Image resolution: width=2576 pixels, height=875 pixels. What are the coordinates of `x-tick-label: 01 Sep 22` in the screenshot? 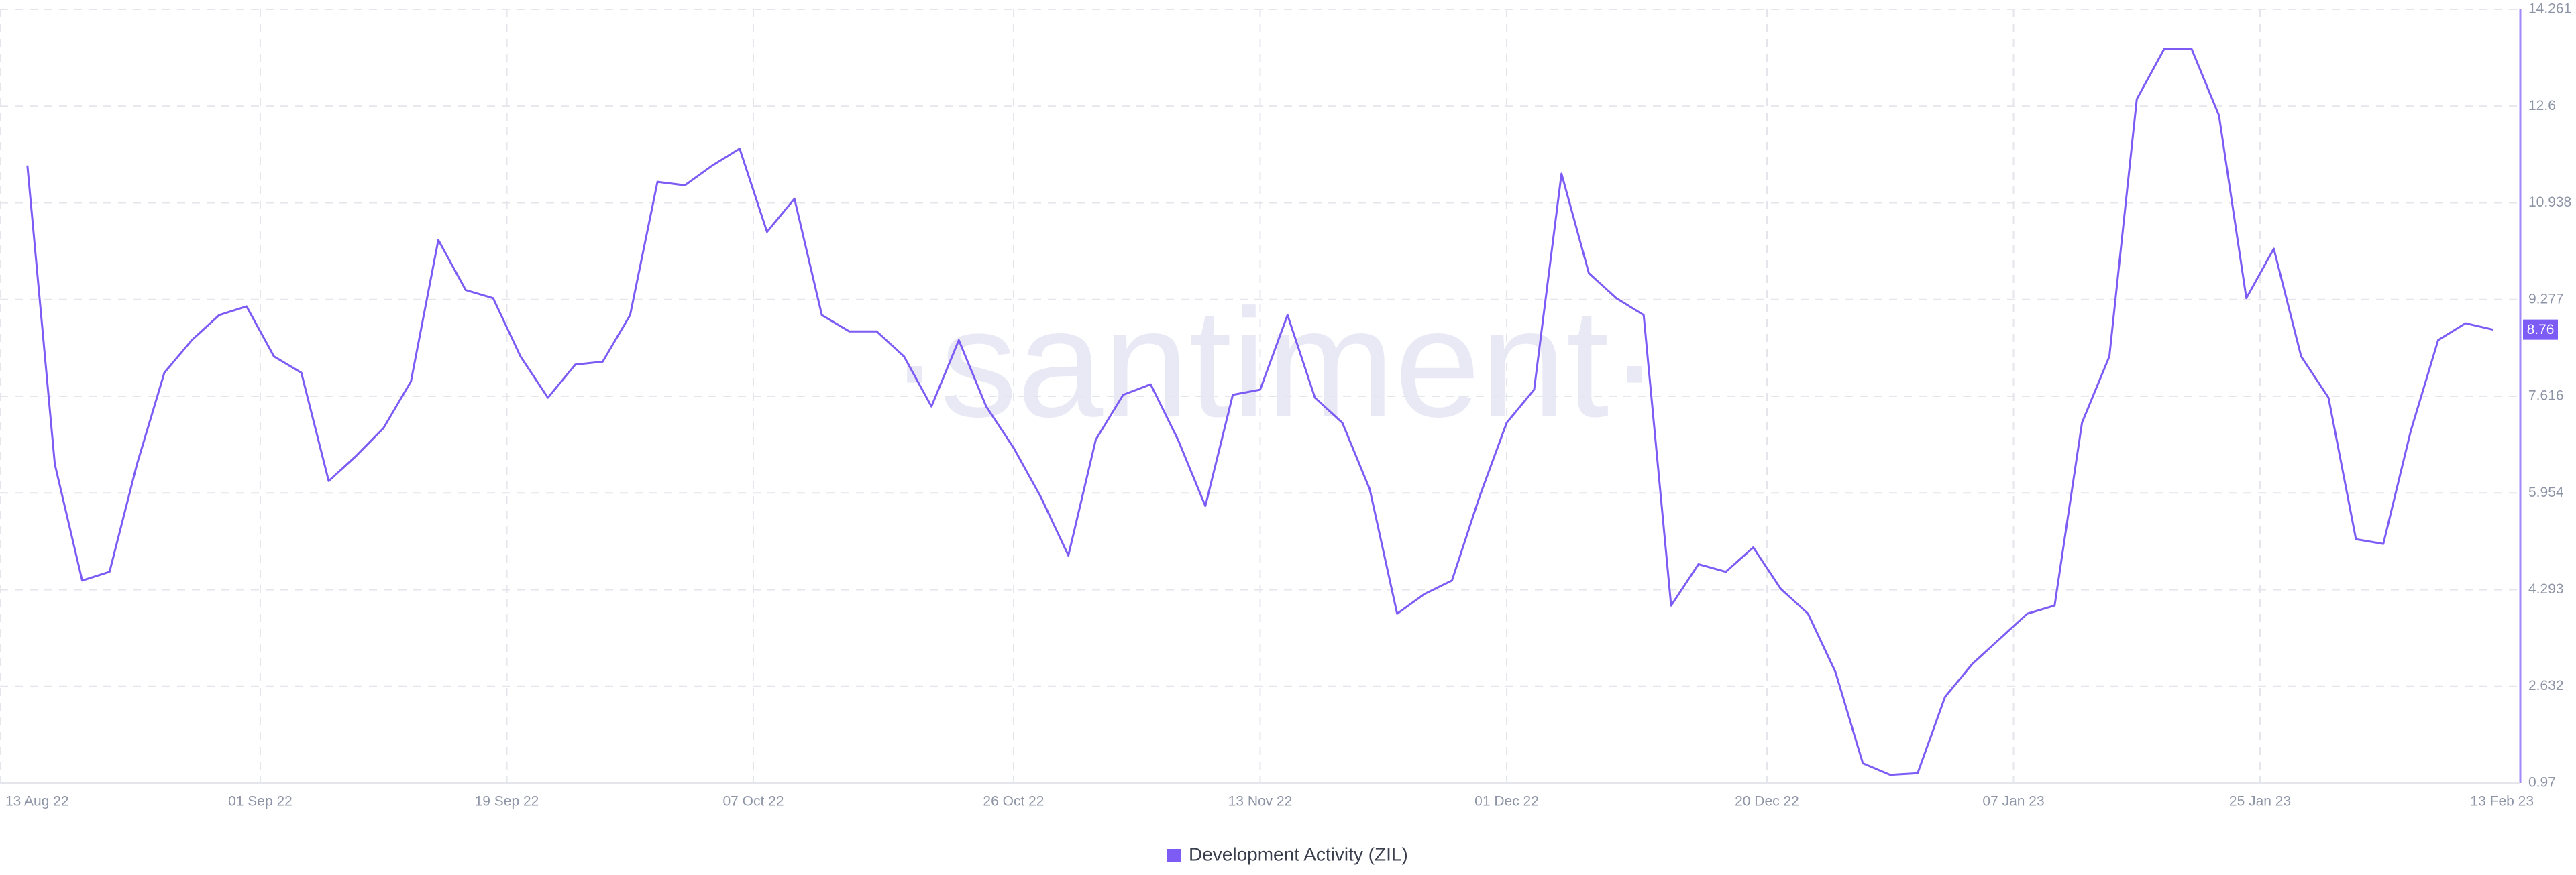 It's located at (260, 801).